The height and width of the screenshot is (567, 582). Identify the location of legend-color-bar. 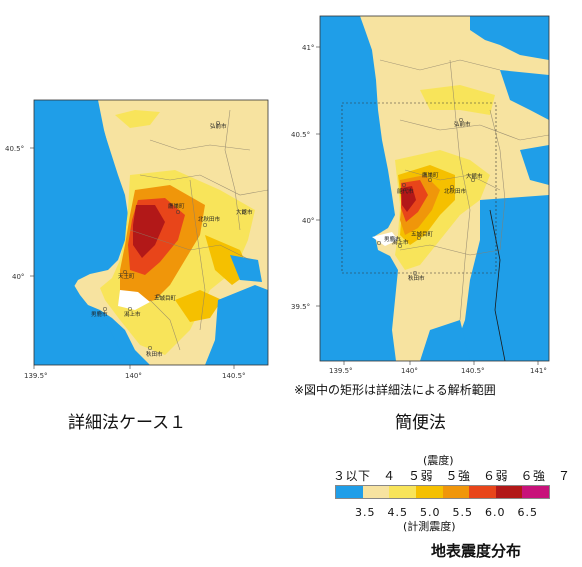
(442, 492).